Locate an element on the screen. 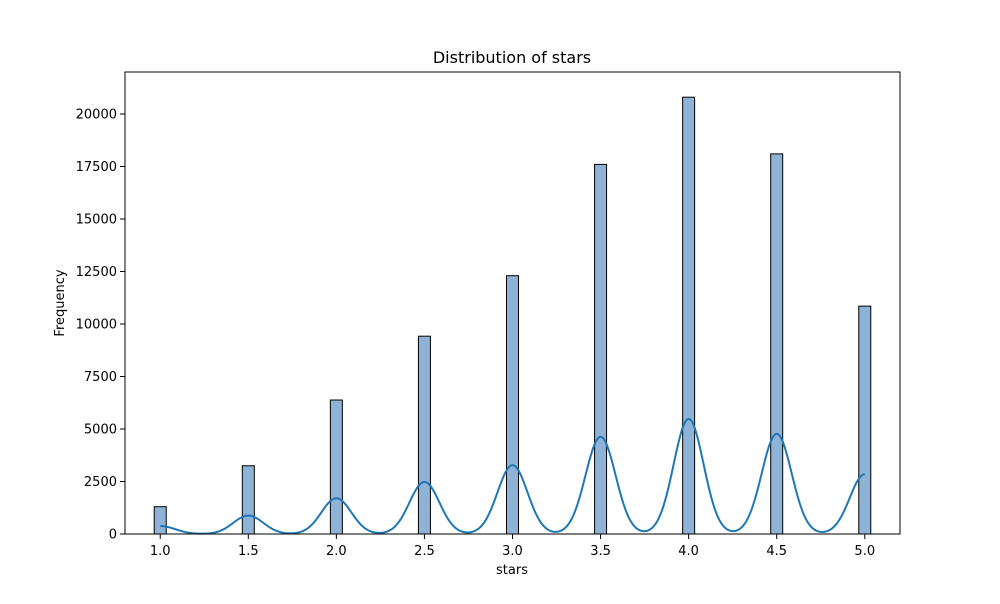 This screenshot has width=1000, height=604. chart-title: Distribution of stars is located at coordinates (512, 57).